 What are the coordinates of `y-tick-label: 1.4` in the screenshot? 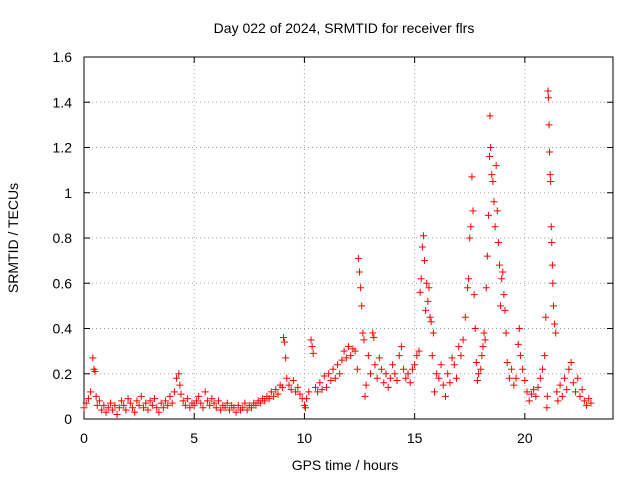 It's located at (63, 102).